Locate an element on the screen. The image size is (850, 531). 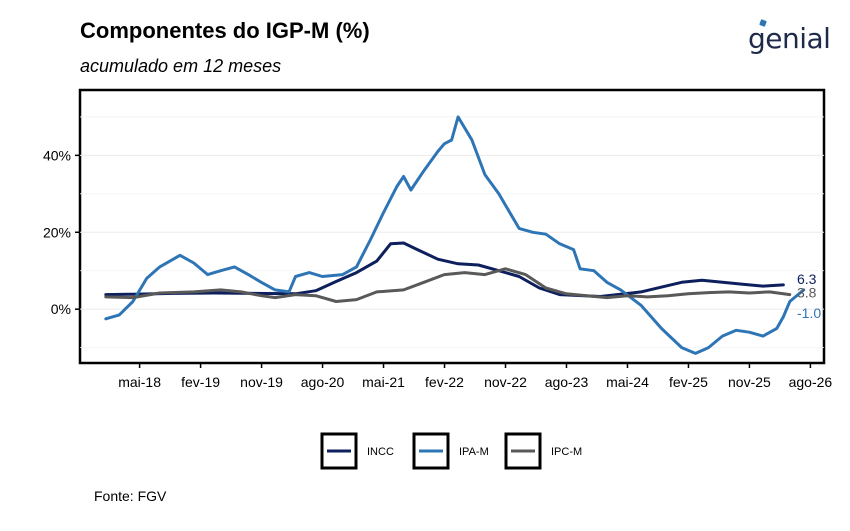
x-tick-label: fev-25 is located at coordinates (688, 382).